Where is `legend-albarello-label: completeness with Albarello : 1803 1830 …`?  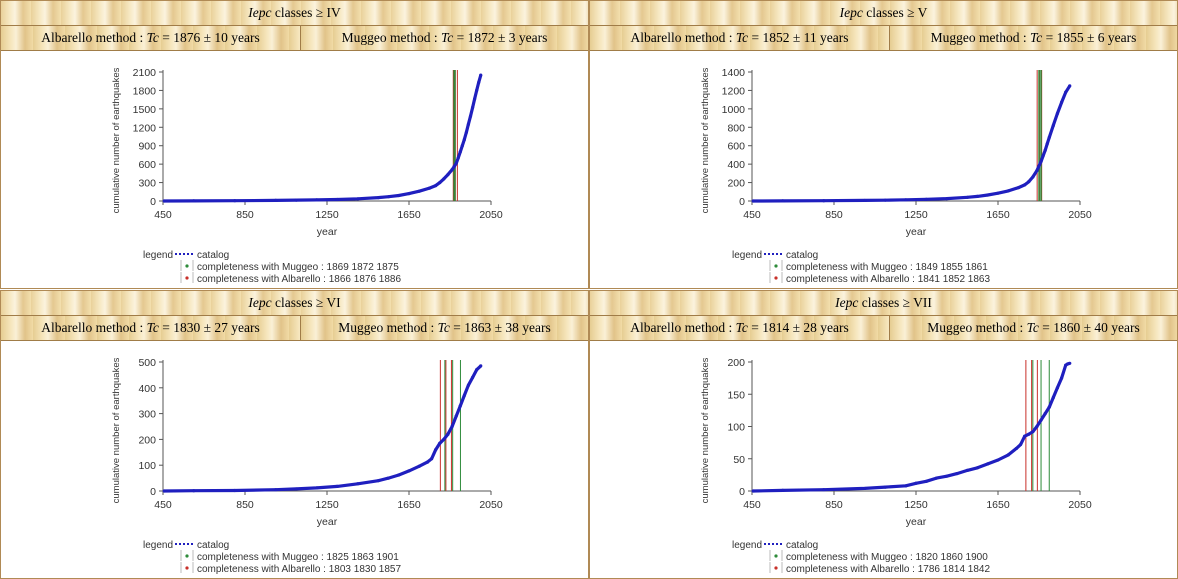
legend-albarello-label: completeness with Albarello : 1803 1830 … is located at coordinates (299, 569).